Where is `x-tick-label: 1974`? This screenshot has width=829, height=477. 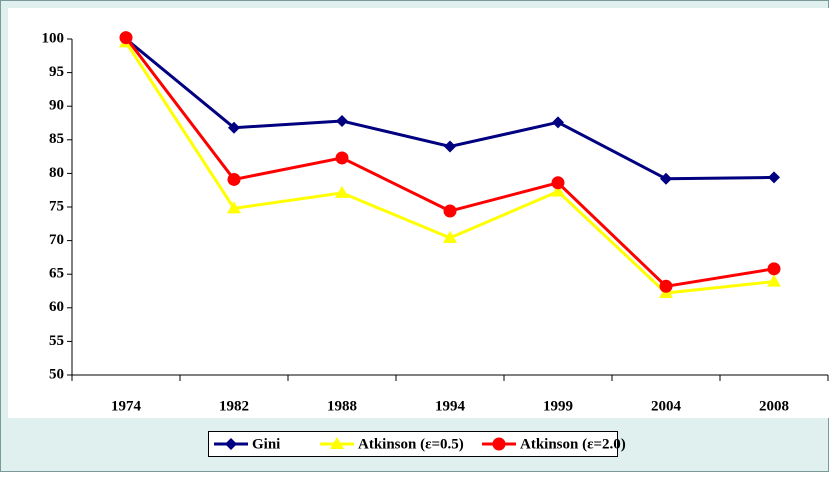 x-tick-label: 1974 is located at coordinates (126, 406).